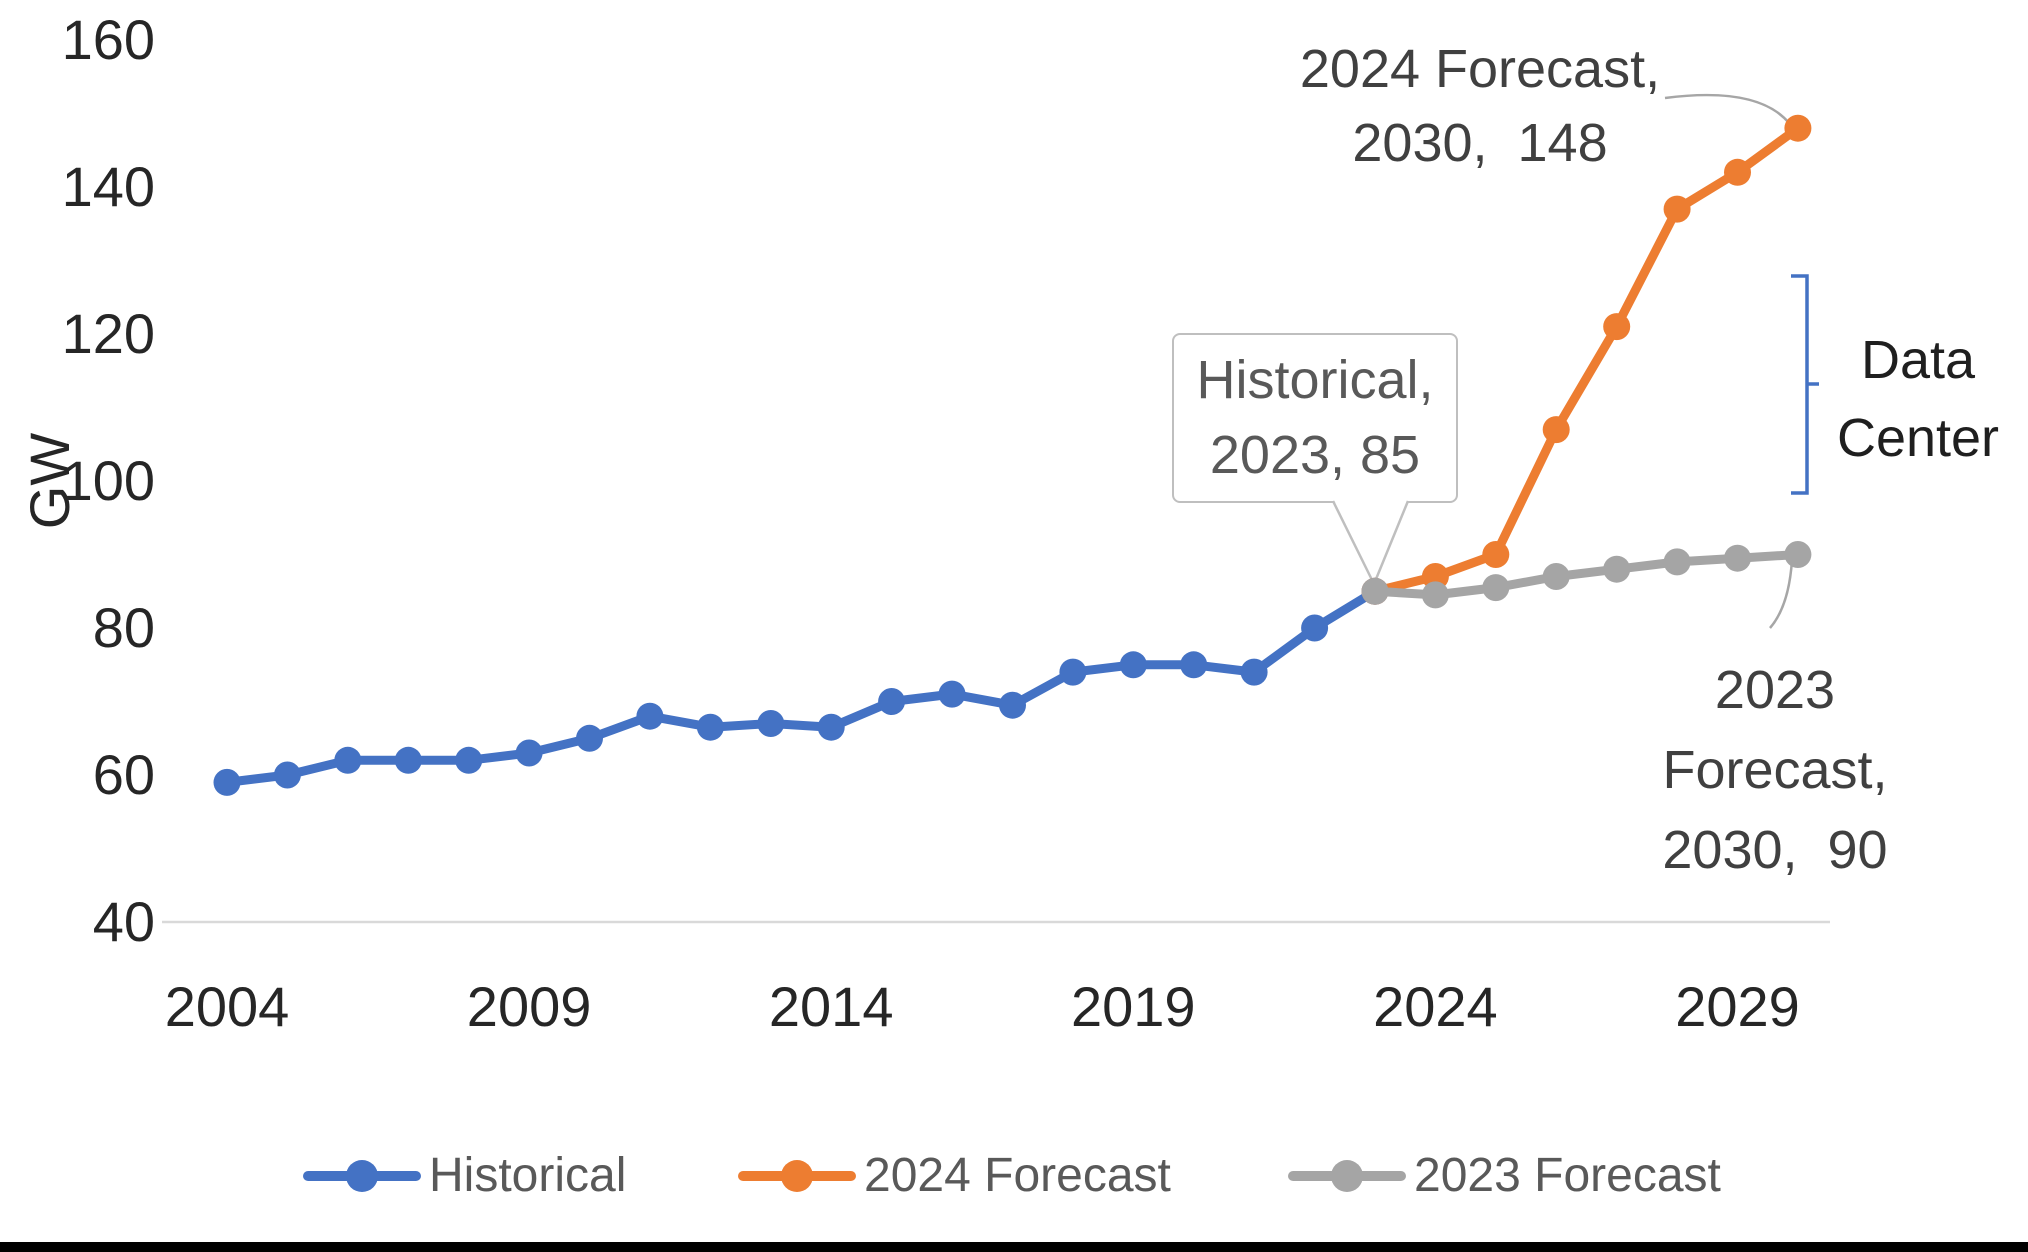 Image resolution: width=2028 pixels, height=1252 pixels. What do you see at coordinates (227, 1006) in the screenshot?
I see `x-tick-2004: 2004` at bounding box center [227, 1006].